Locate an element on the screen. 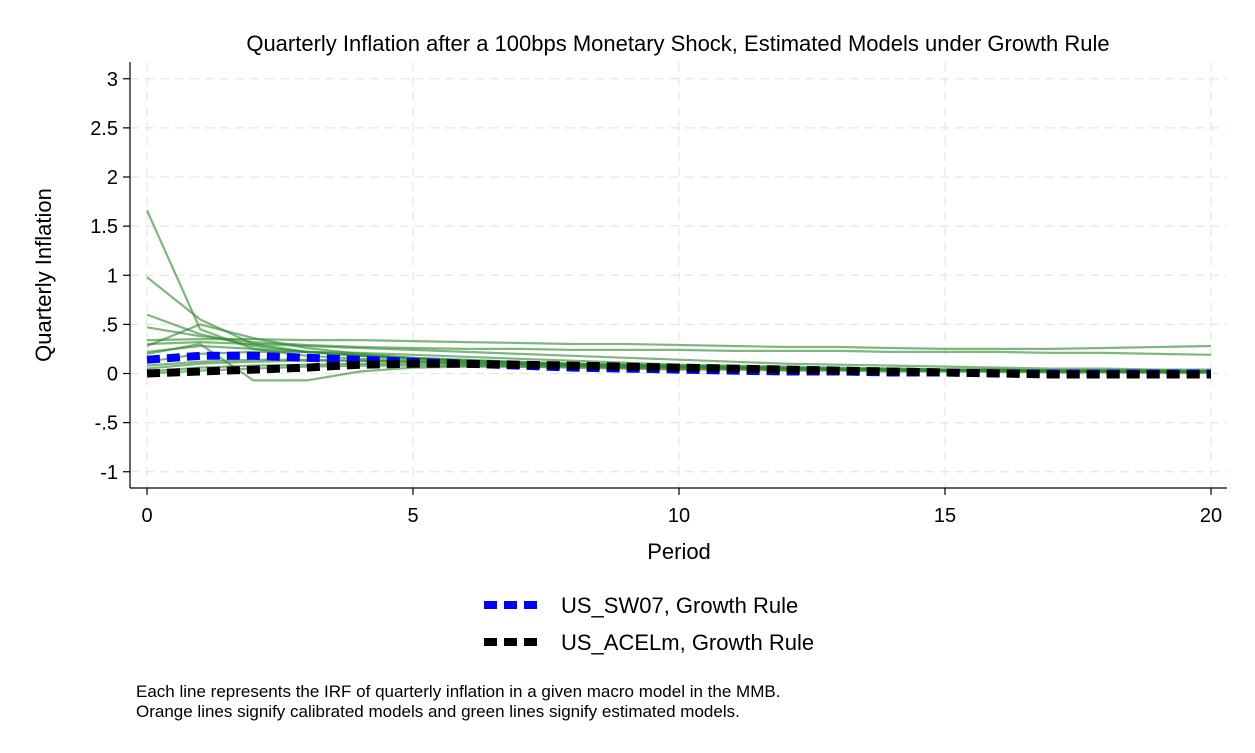  y-tick-label-8: 3 is located at coordinates (112, 80).